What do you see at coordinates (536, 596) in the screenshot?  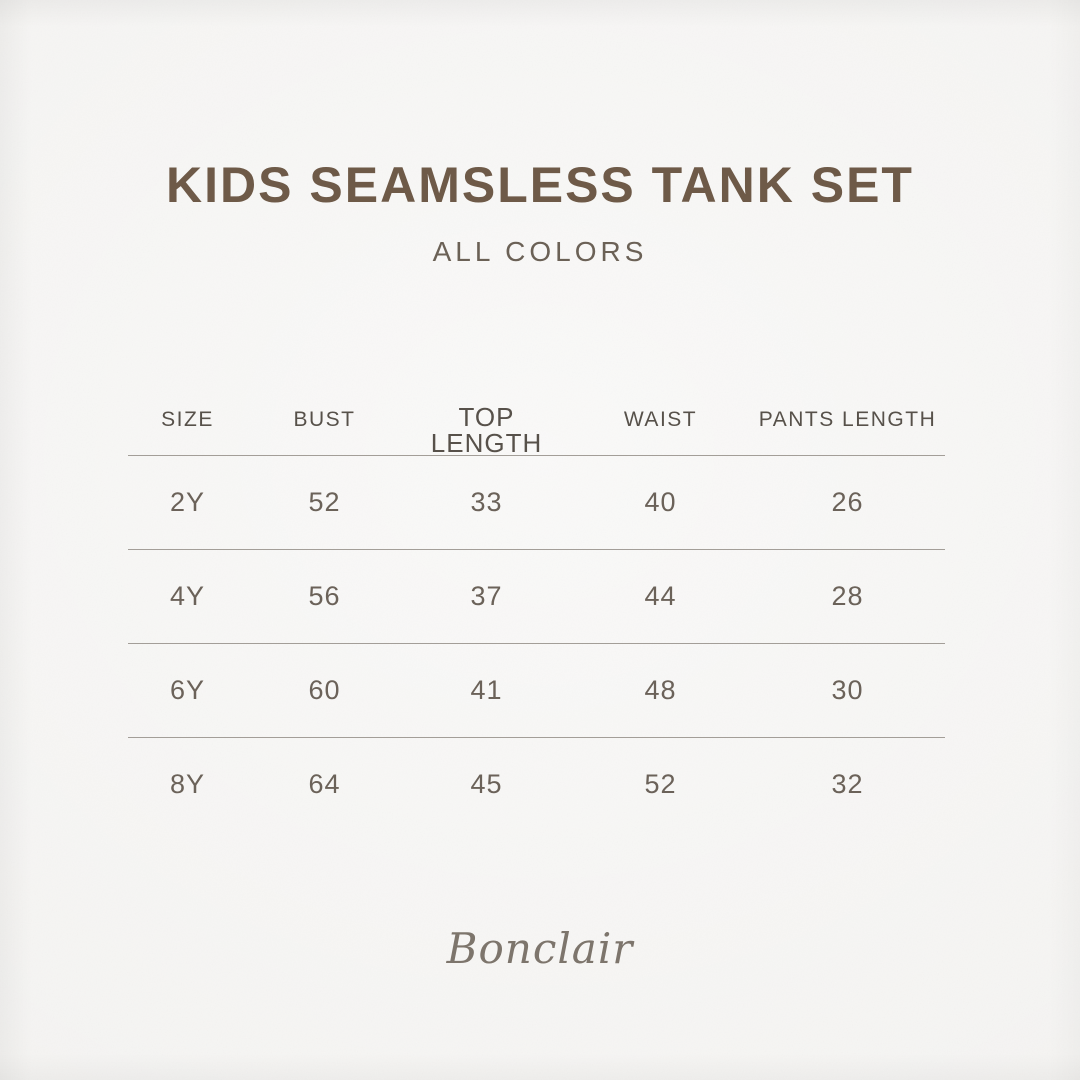 I see `table-row-4y: 4Y 56 37 44 28` at bounding box center [536, 596].